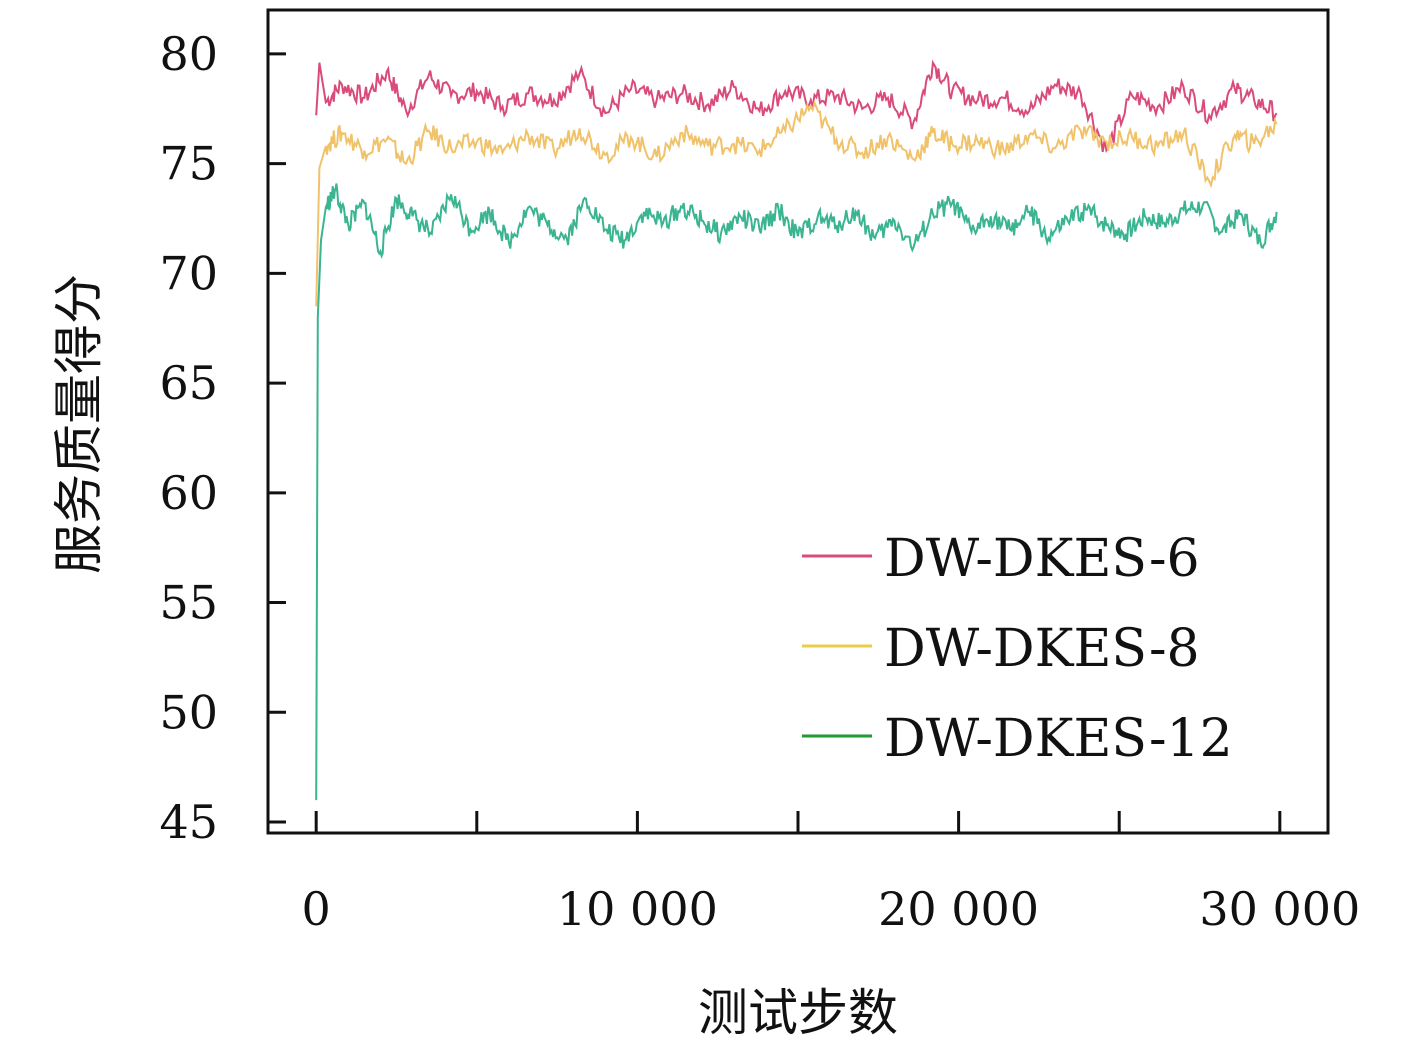 The width and height of the screenshot is (1417, 1046). Describe the element at coordinates (188, 493) in the screenshot. I see `y-tick-label: 60` at that location.